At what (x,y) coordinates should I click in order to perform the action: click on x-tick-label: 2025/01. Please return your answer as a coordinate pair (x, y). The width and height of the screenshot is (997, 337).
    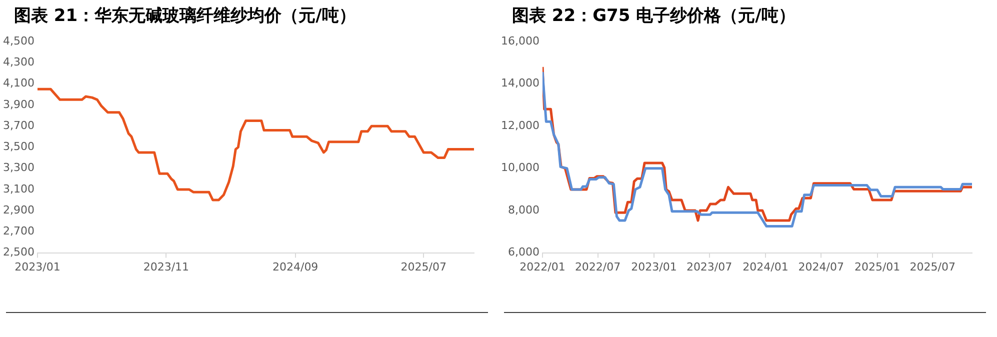
    Looking at the image, I should click on (877, 267).